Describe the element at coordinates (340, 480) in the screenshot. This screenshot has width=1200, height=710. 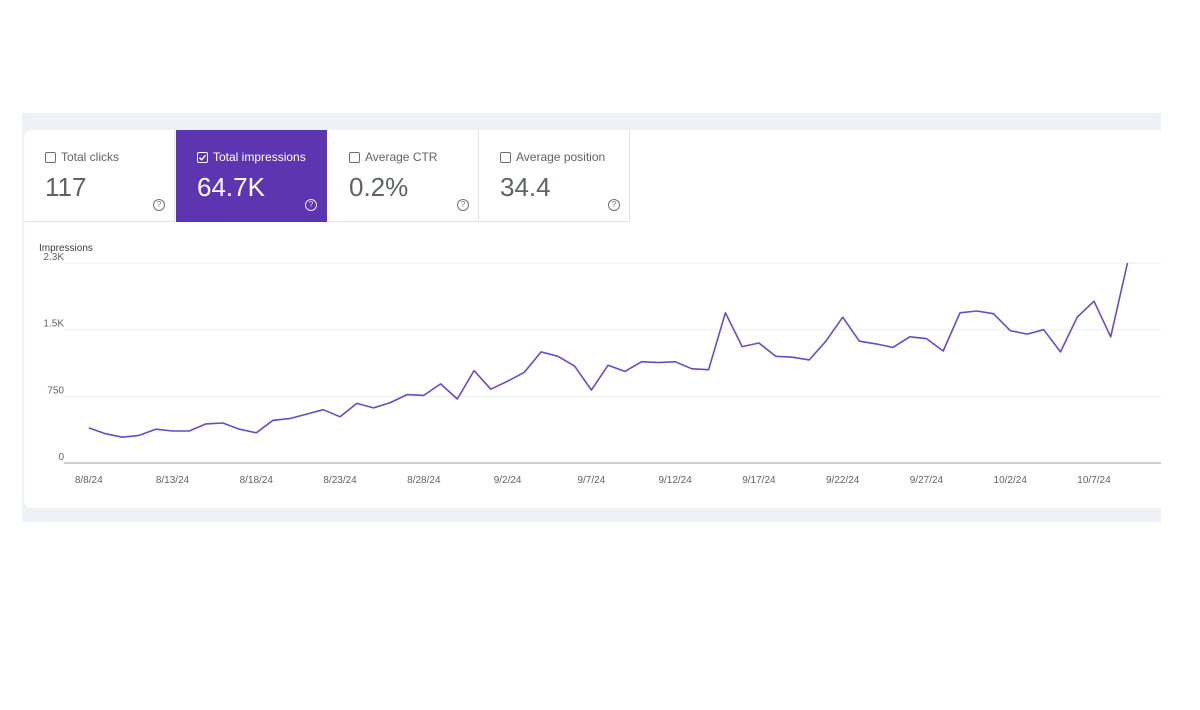
I see `x-tick-label: 8/23/24` at that location.